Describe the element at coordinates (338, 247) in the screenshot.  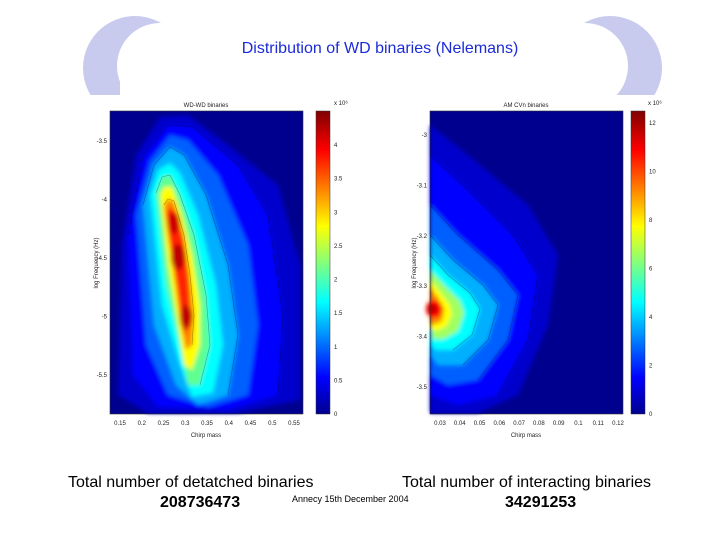
I see `tick-label: 2.5` at that location.